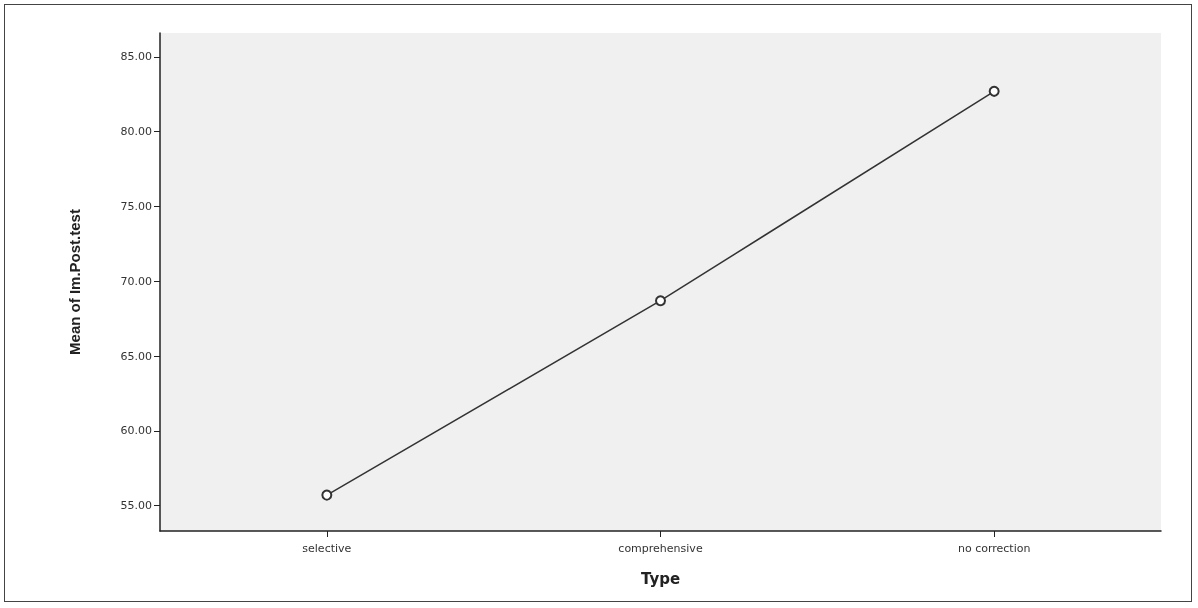 Image resolution: width=1198 pixels, height=608 pixels. Describe the element at coordinates (994, 548) in the screenshot. I see `x-tick-label: no correction` at that location.